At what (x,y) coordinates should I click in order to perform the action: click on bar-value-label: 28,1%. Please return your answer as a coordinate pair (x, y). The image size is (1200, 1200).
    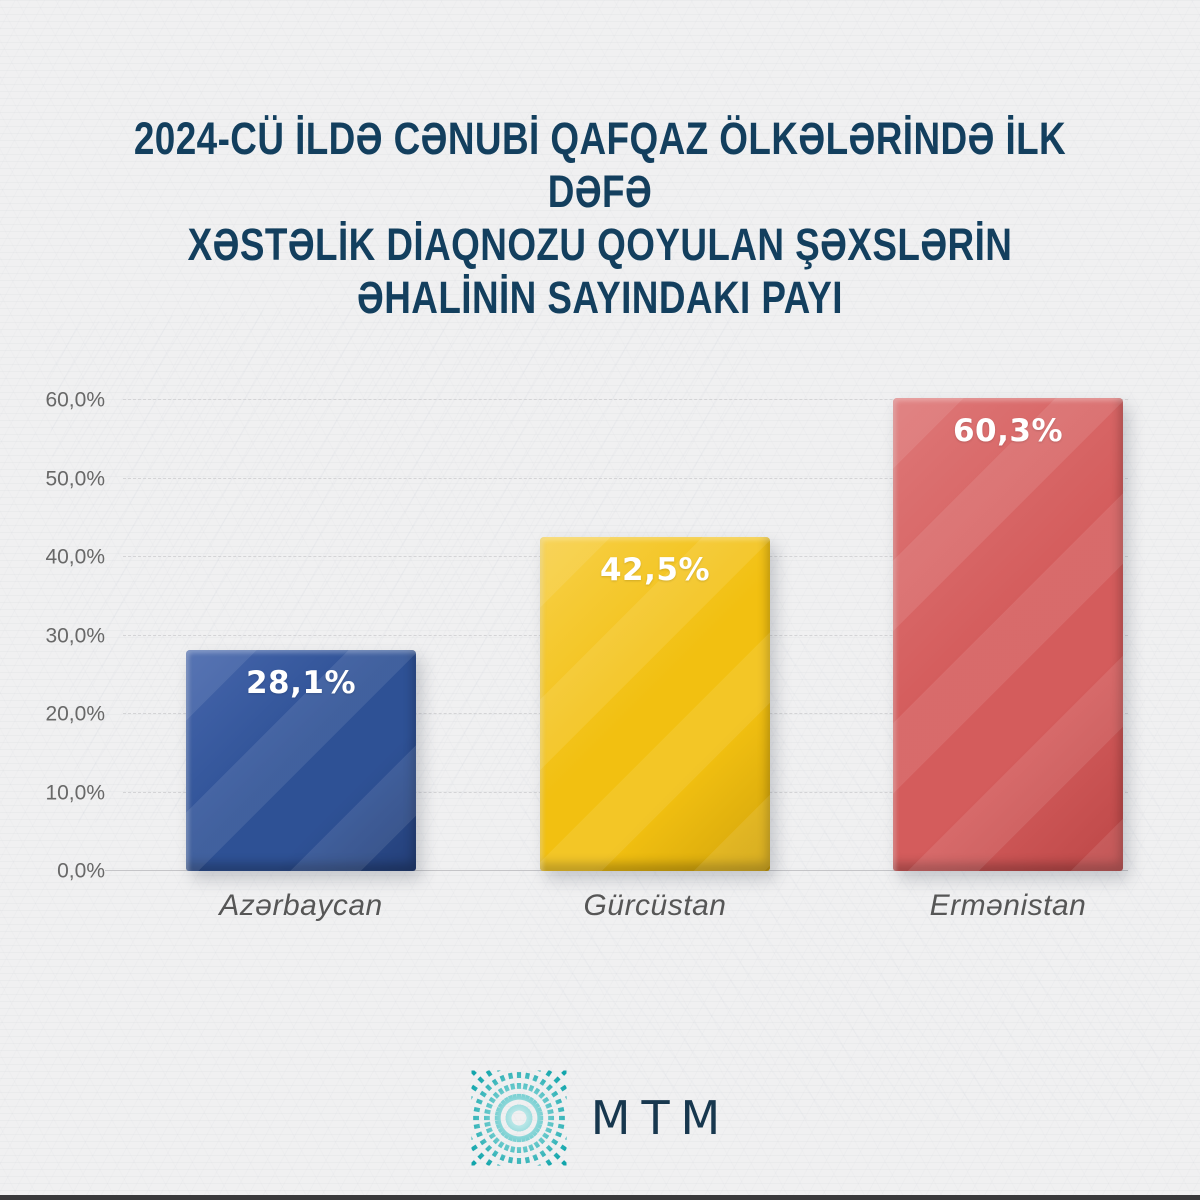
    Looking at the image, I should click on (301, 683).